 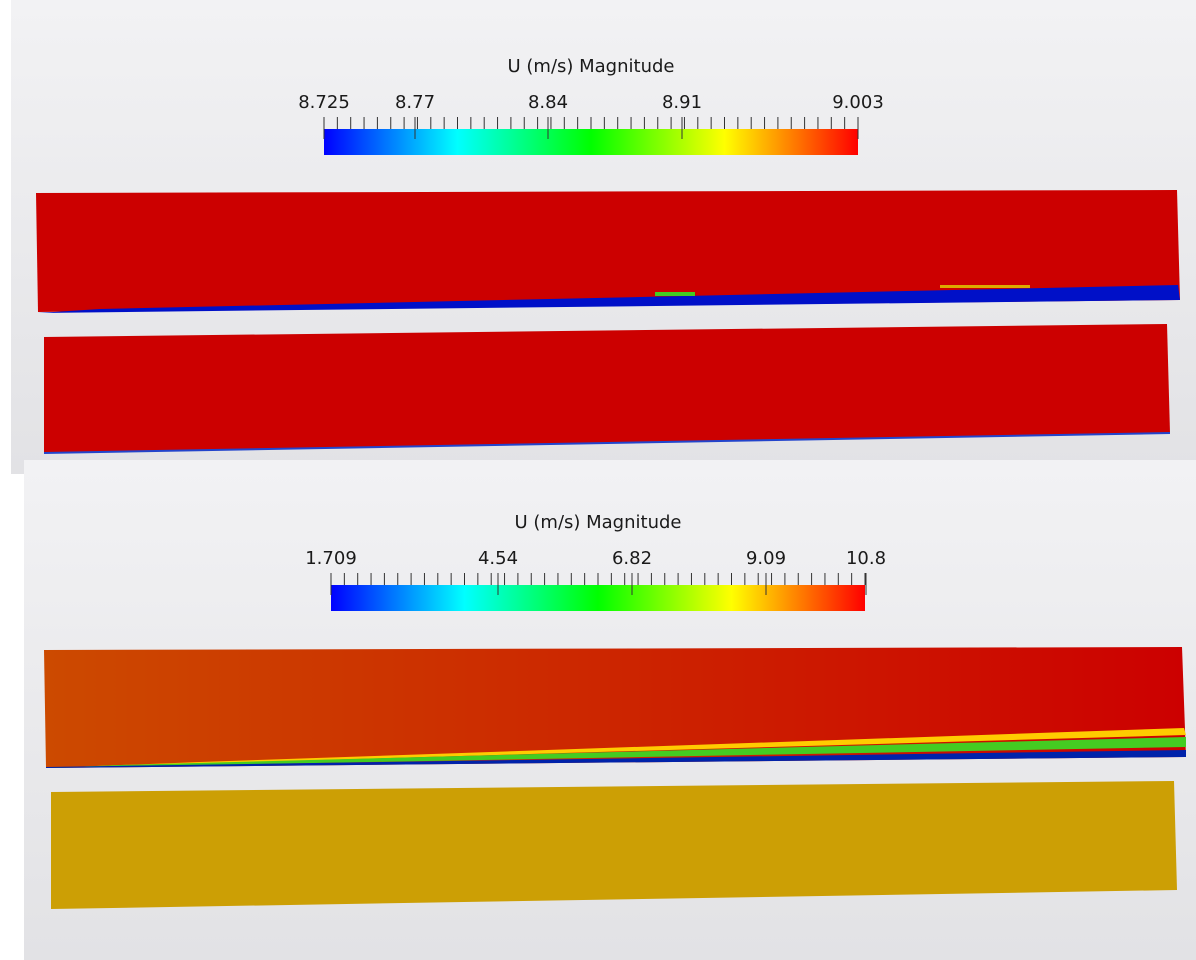 I want to click on colorbar-label: 8.91, so click(x=682, y=102).